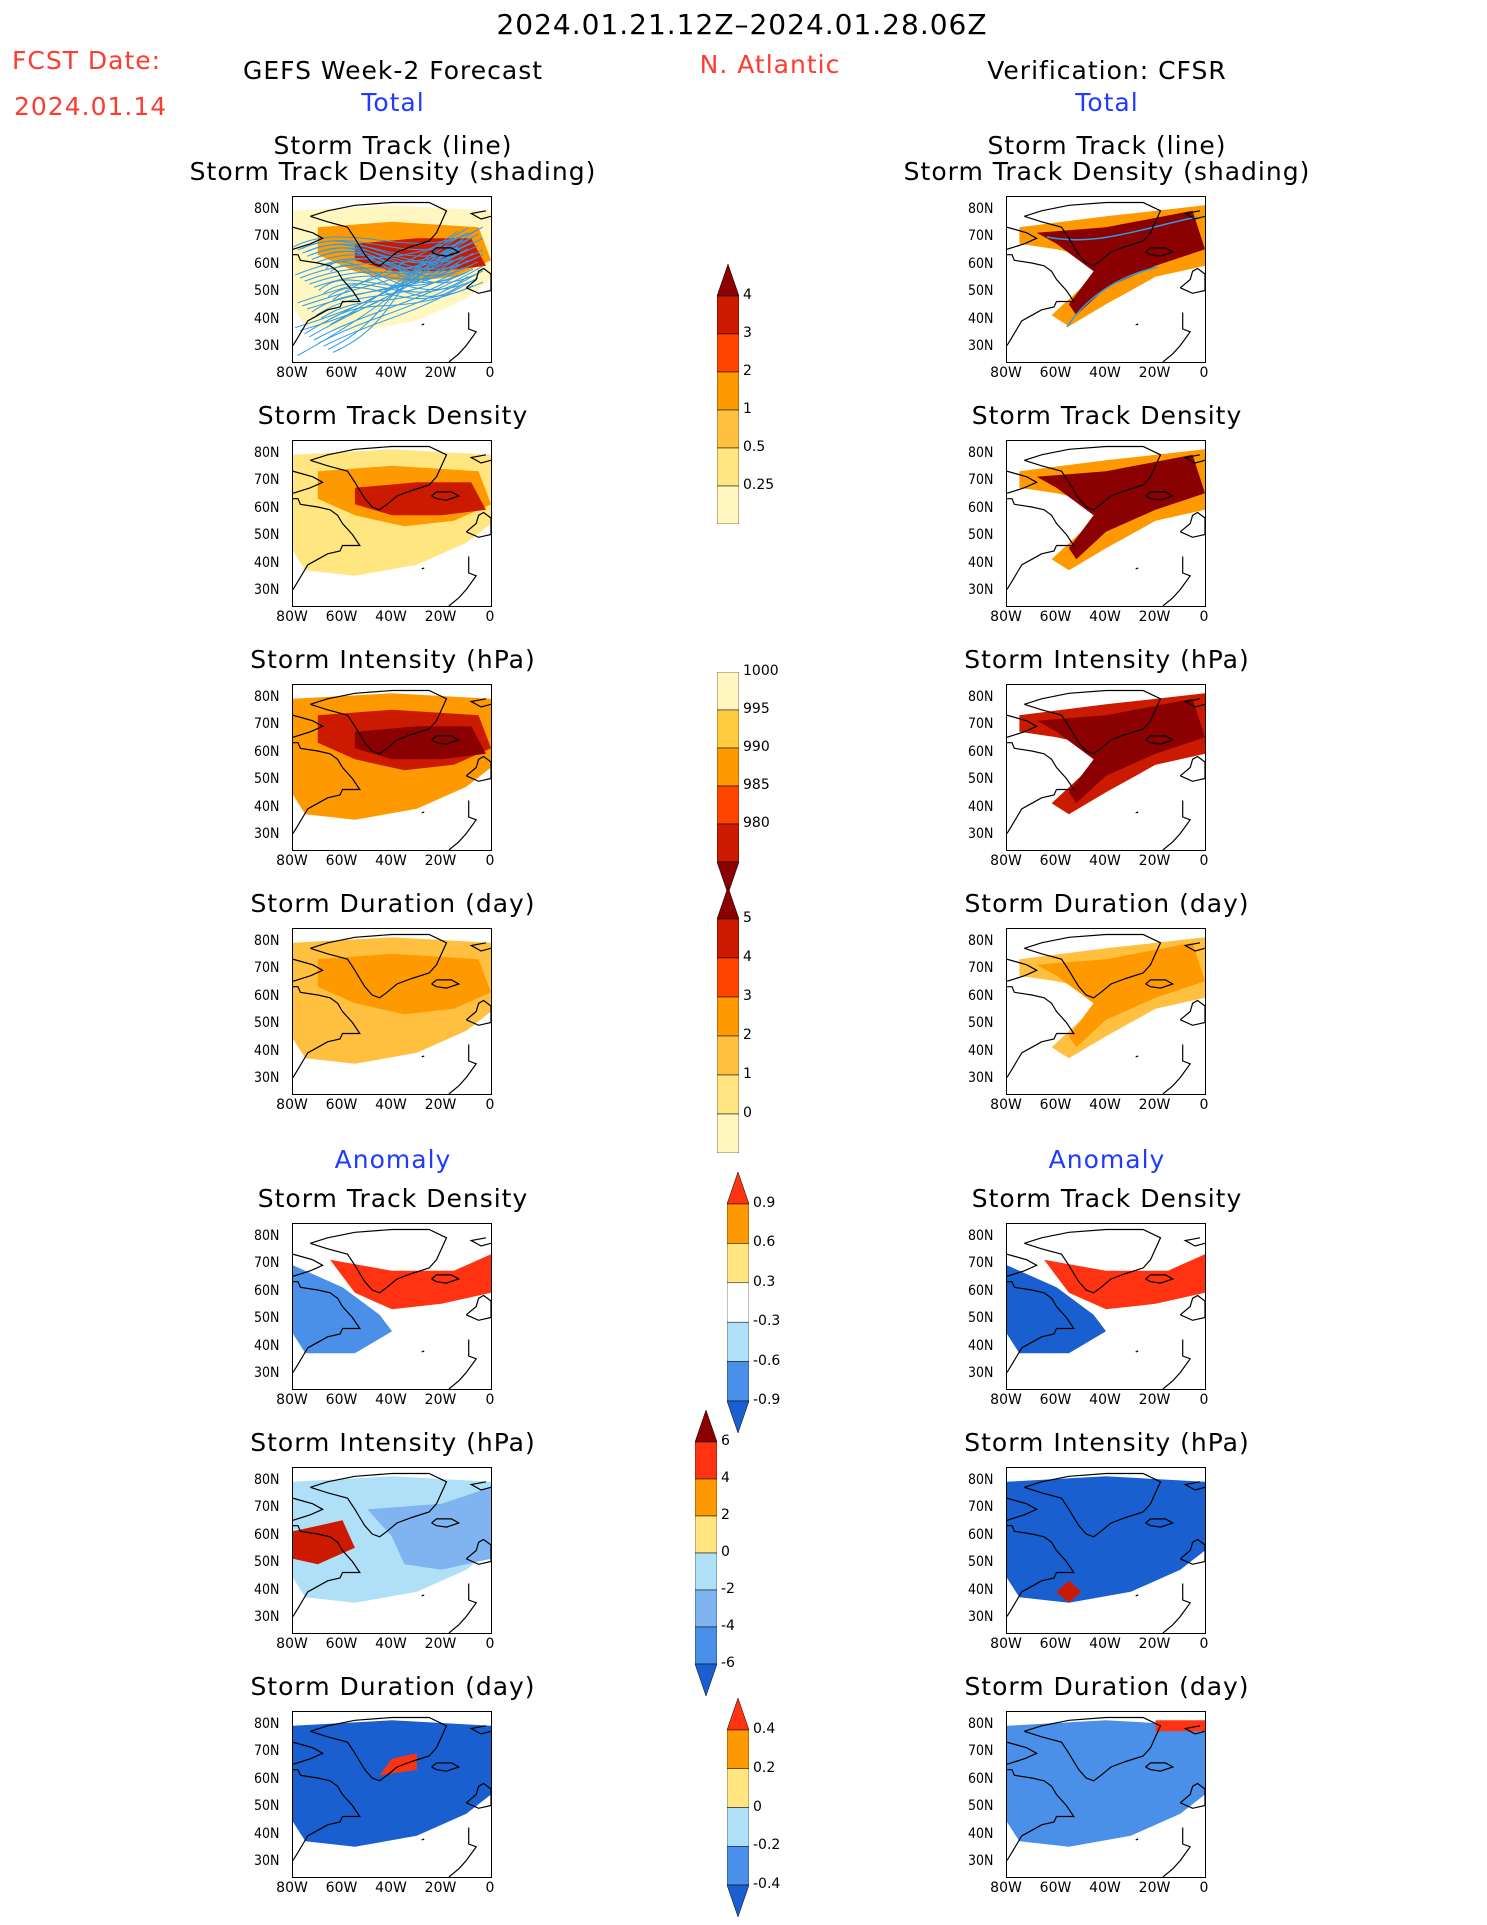 This screenshot has width=1487, height=1925. Describe the element at coordinates (392, 1552) in the screenshot. I see `map-anom-intensity-forecast` at that location.